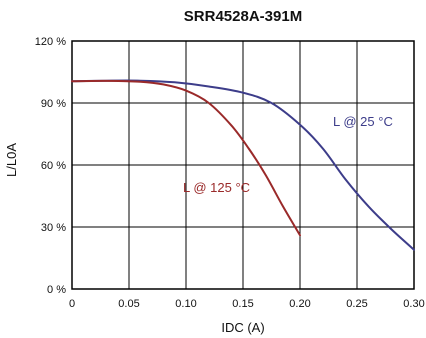 This screenshot has width=426, height=338. I want to click on x-tick-label: 0.10, so click(185, 304).